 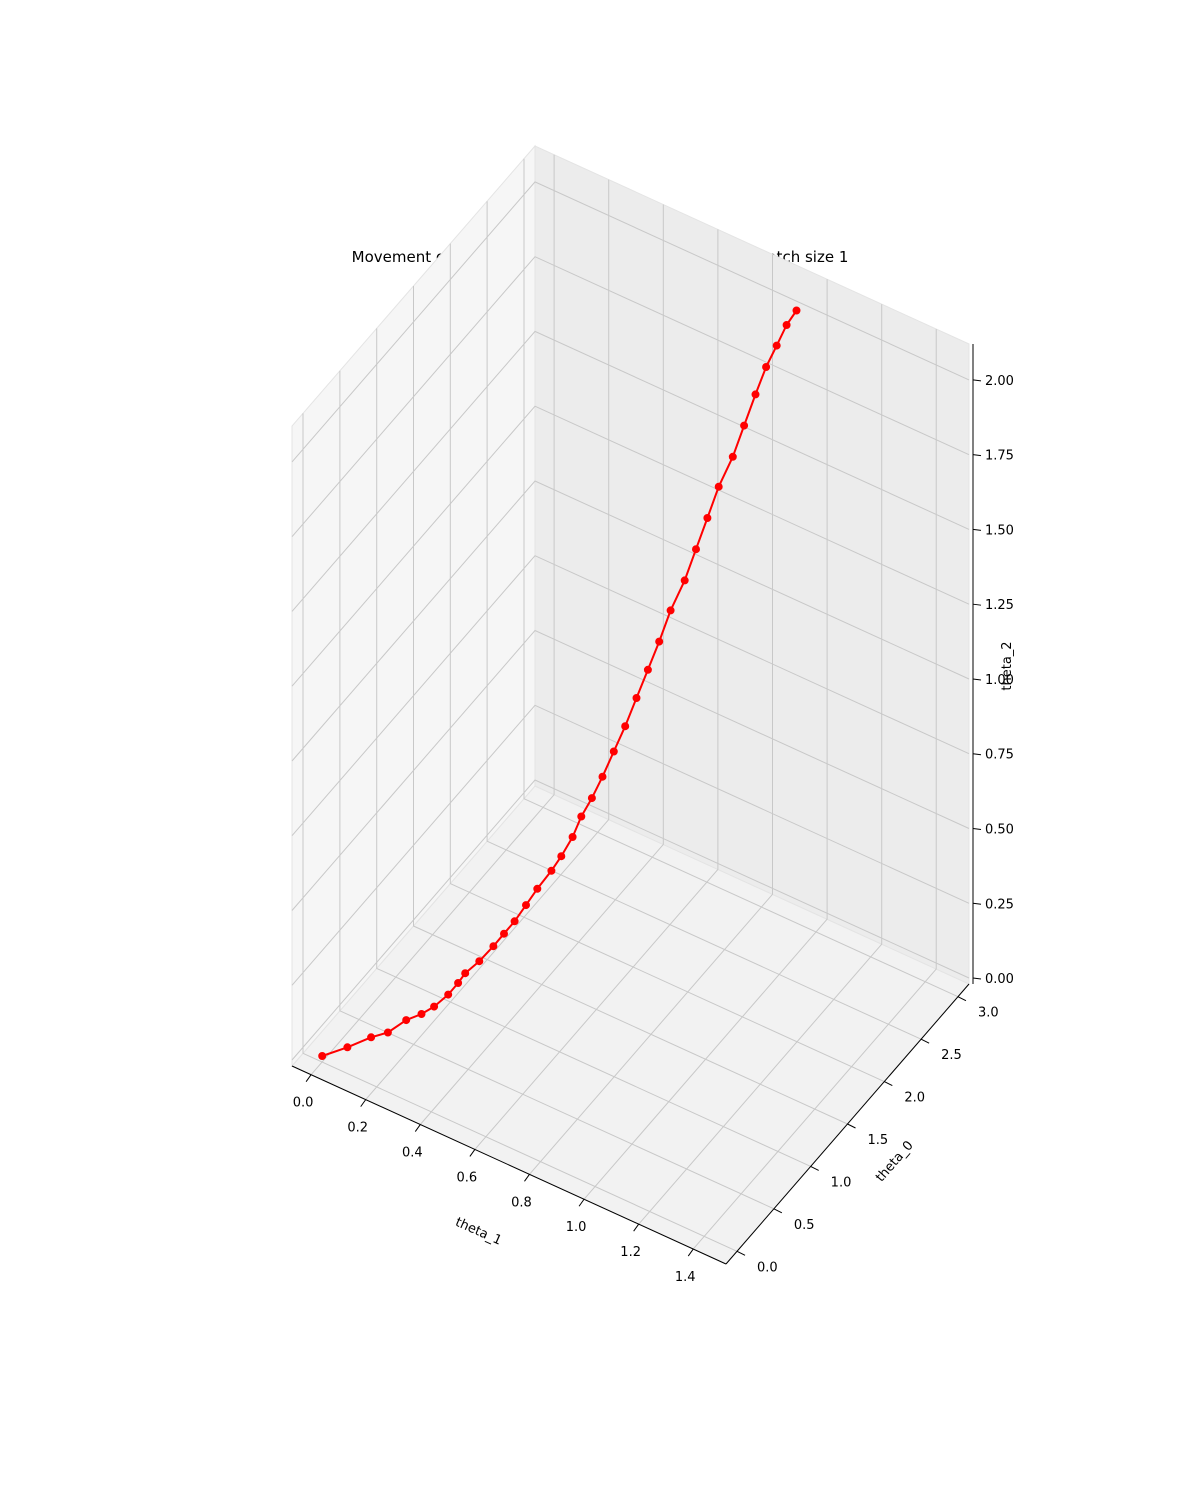 What do you see at coordinates (988, 1013) in the screenshot?
I see `tick-label-theta-0: 3.0` at bounding box center [988, 1013].